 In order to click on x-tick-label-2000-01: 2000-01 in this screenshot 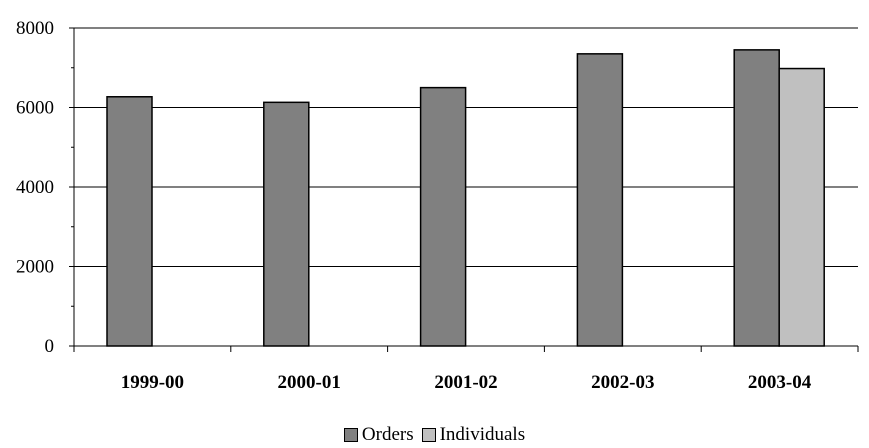, I will do `click(309, 382)`.